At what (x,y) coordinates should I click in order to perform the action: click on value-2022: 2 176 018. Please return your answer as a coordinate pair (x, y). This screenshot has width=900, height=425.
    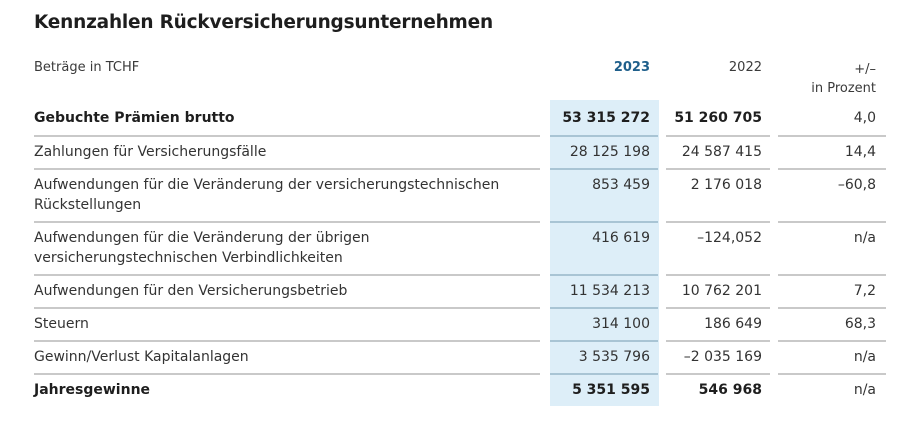
    Looking at the image, I should click on (726, 185).